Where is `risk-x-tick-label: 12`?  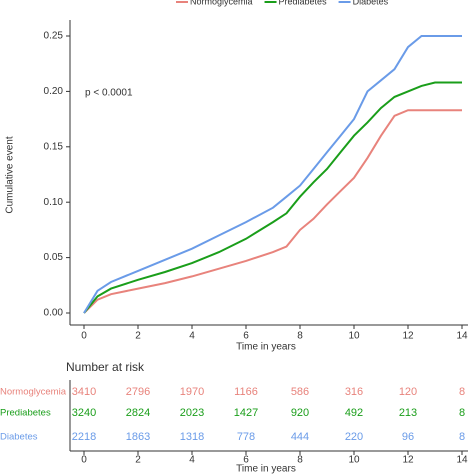
risk-x-tick-label: 12 is located at coordinates (408, 460).